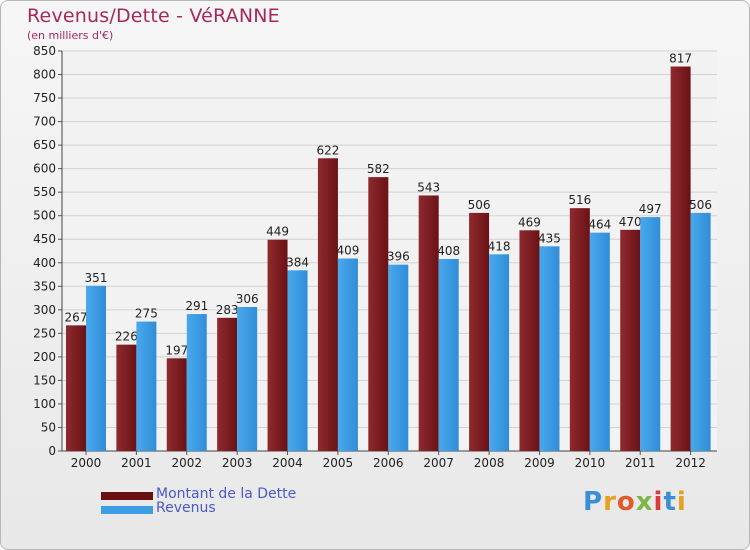 This screenshot has height=550, width=750. What do you see at coordinates (186, 508) in the screenshot?
I see `legend-label-revenue: Revenus` at bounding box center [186, 508].